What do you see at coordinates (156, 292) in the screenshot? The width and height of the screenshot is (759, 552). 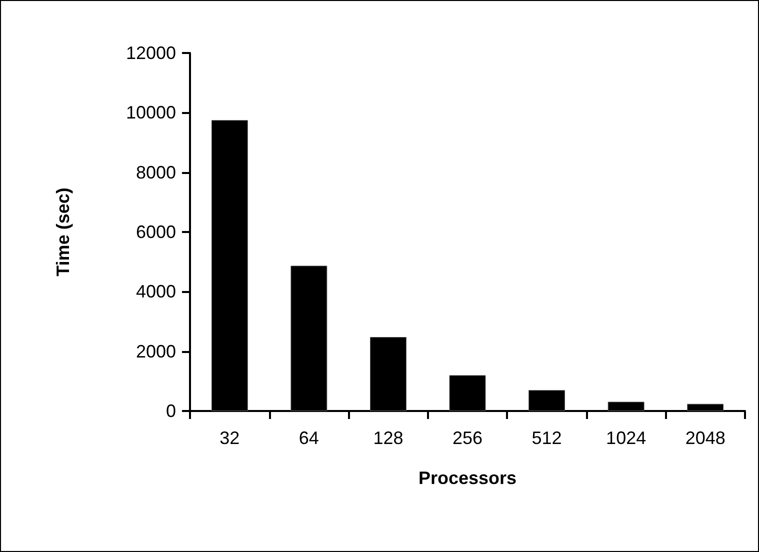 I see `y-tick-label: 4000` at bounding box center [156, 292].